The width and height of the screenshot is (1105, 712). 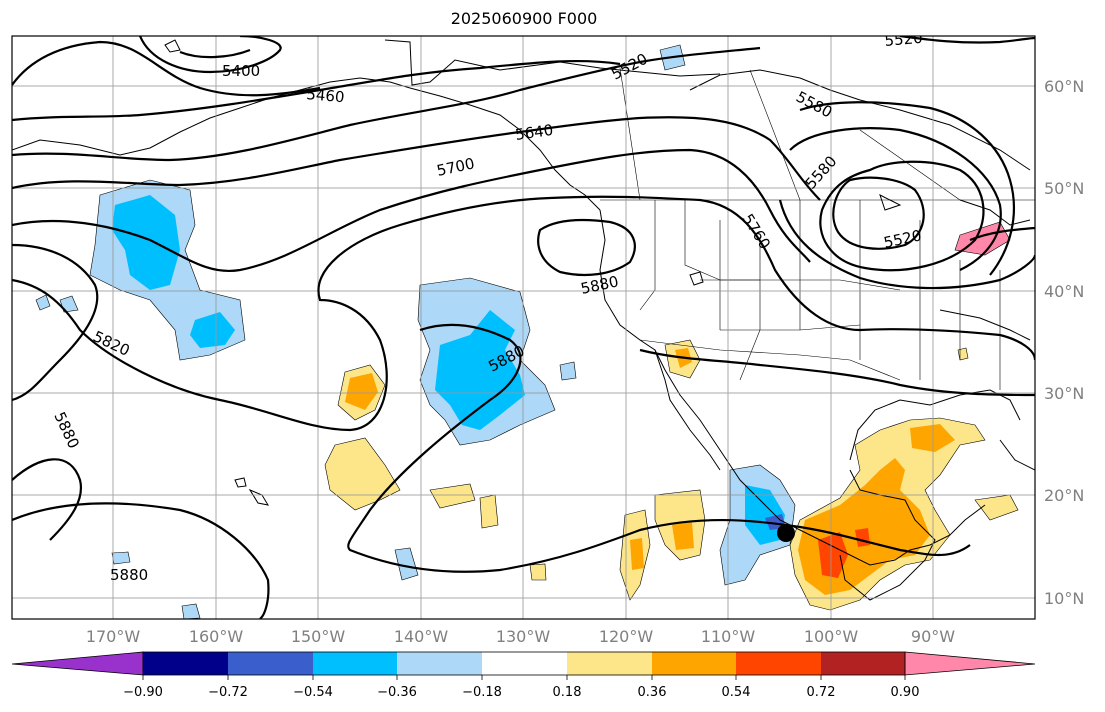 What do you see at coordinates (228, 692) in the screenshot?
I see `colorbar-tick-label: −0.72` at bounding box center [228, 692].